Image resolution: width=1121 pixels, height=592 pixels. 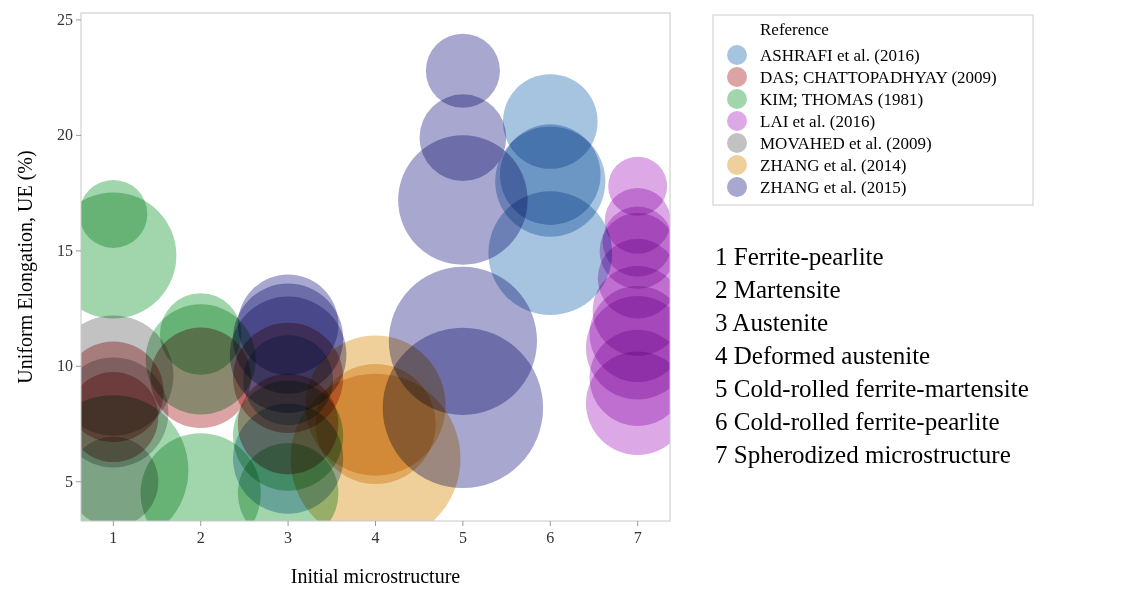 I want to click on x-axis-title: Initial microstructure, so click(x=375, y=576).